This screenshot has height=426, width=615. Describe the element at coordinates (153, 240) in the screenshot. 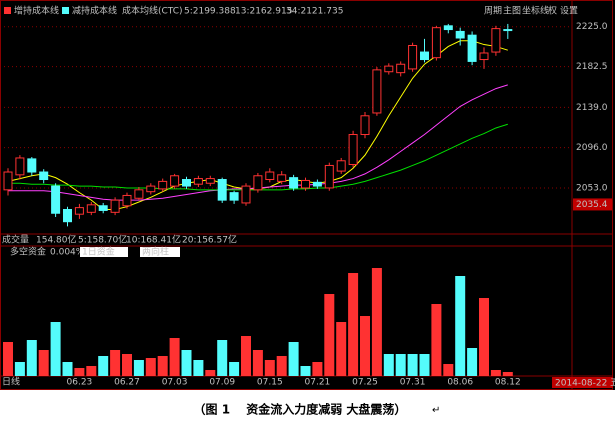

I see `volume-ma: 10:168.41亿` at that location.